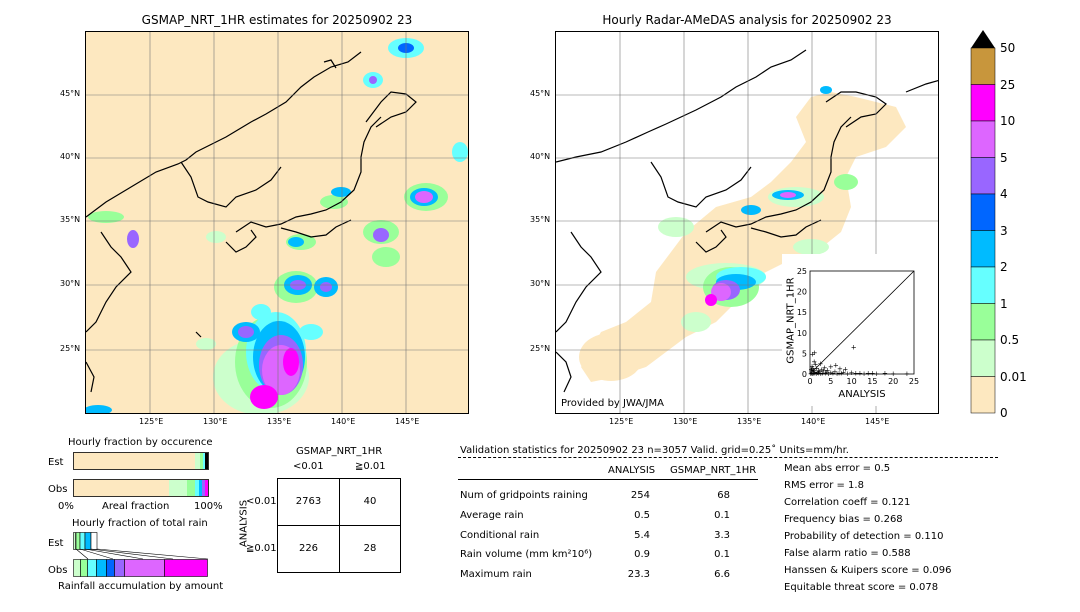 This screenshot has width=1080, height=612. Describe the element at coordinates (140, 442) in the screenshot. I see `occurrence-title: Hourly fraction by occurence` at that location.